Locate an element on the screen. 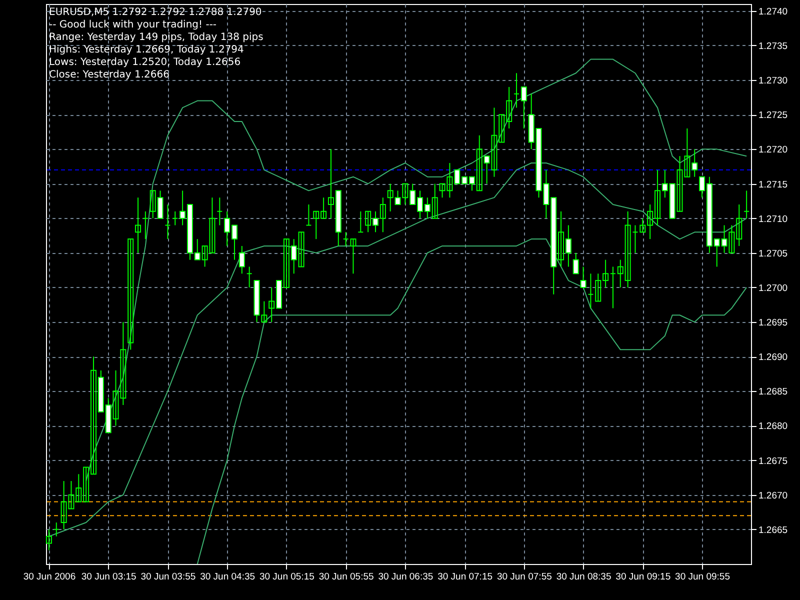  y-tick-label: 1.2725 is located at coordinates (773, 116).